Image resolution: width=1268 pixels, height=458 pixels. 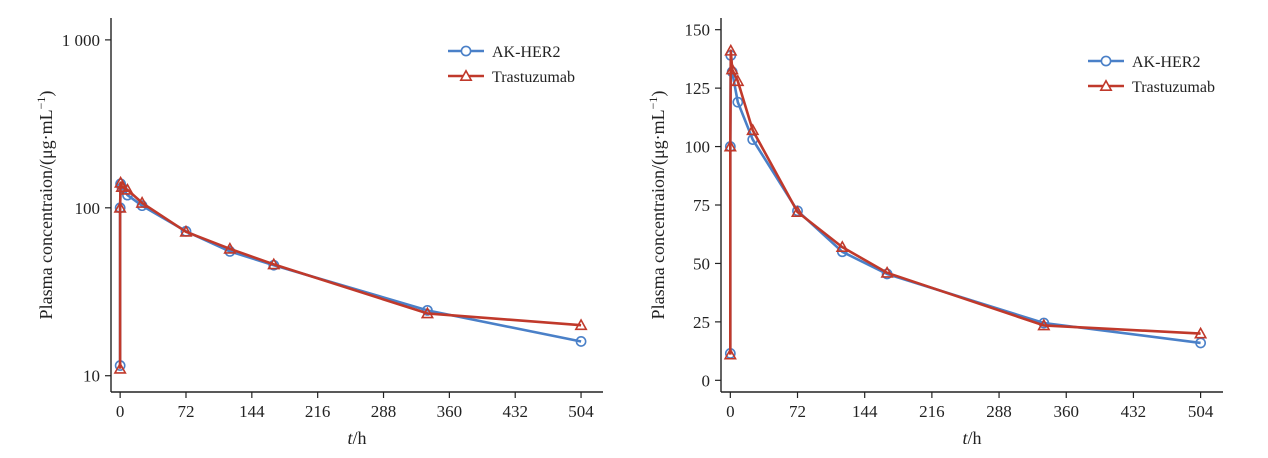 What do you see at coordinates (350, 438) in the screenshot?
I see `chart-1-x-axis-label-italic: t` at bounding box center [350, 438].